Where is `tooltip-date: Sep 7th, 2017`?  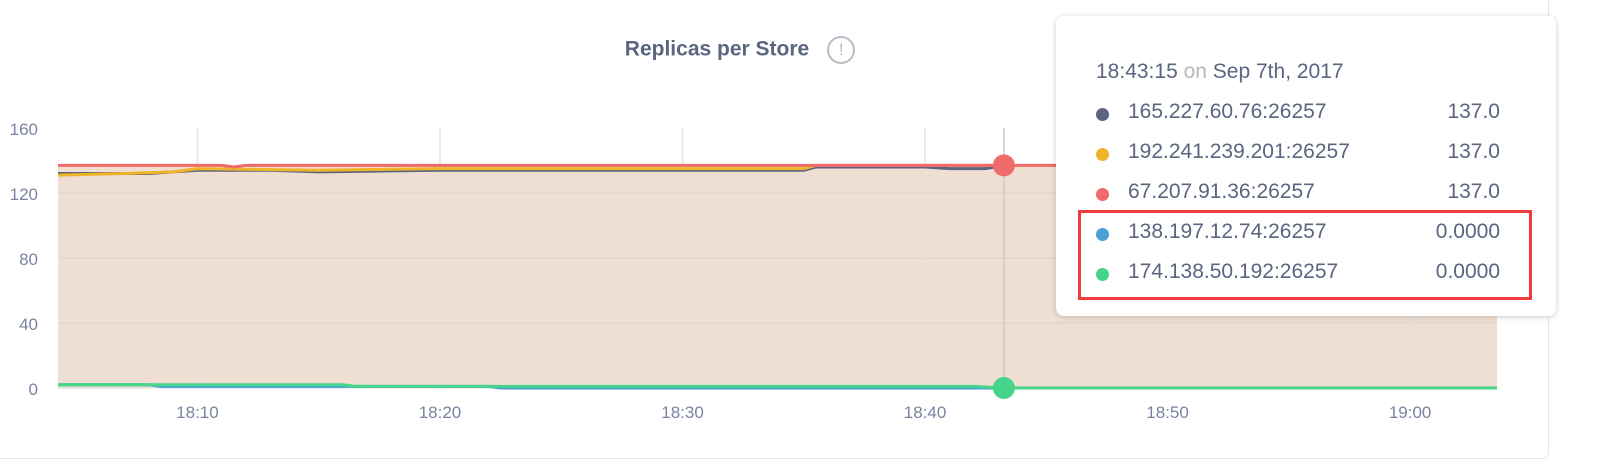 tooltip-date: Sep 7th, 2017 is located at coordinates (1278, 71).